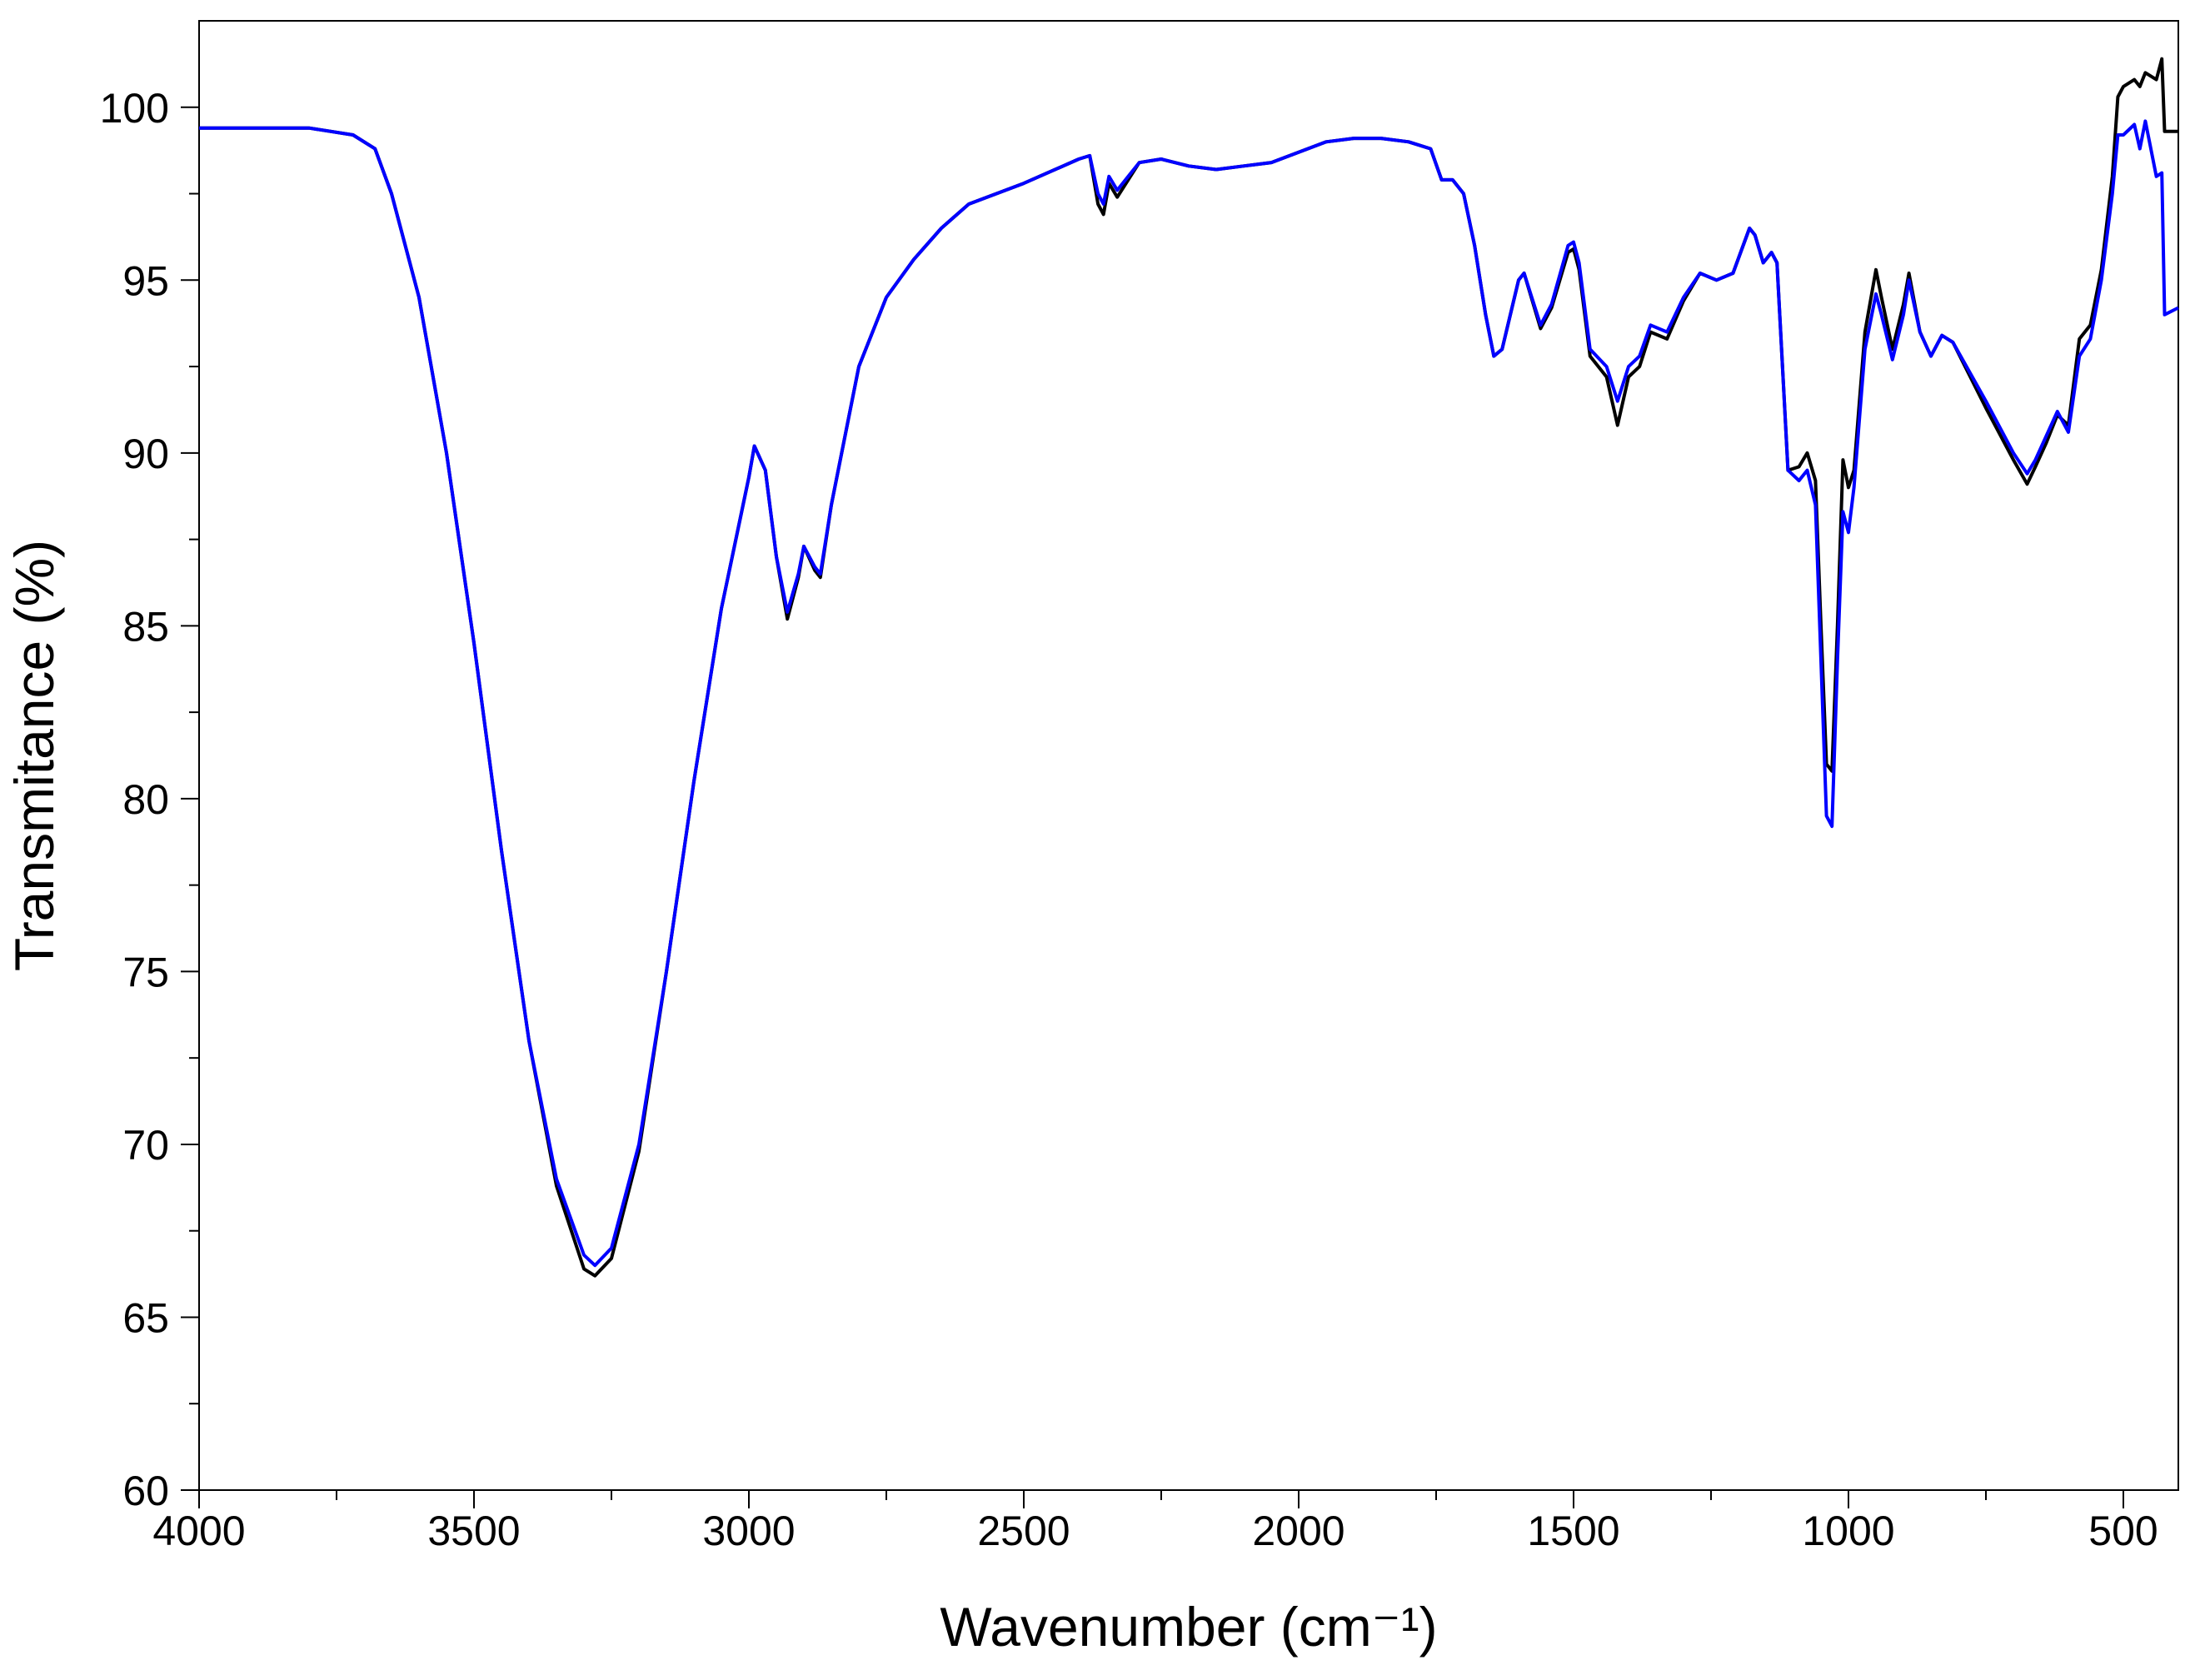 The width and height of the screenshot is (2195, 1680). What do you see at coordinates (1298, 1531) in the screenshot?
I see `x-tick-label: 2000` at bounding box center [1298, 1531].